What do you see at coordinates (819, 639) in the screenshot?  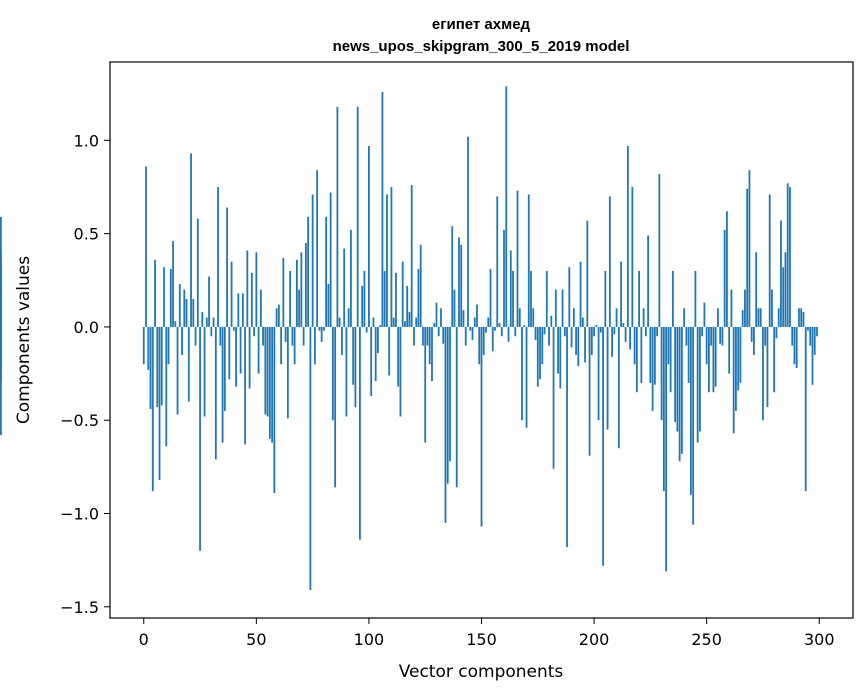 I see `x-tick-label: 300` at bounding box center [819, 639].